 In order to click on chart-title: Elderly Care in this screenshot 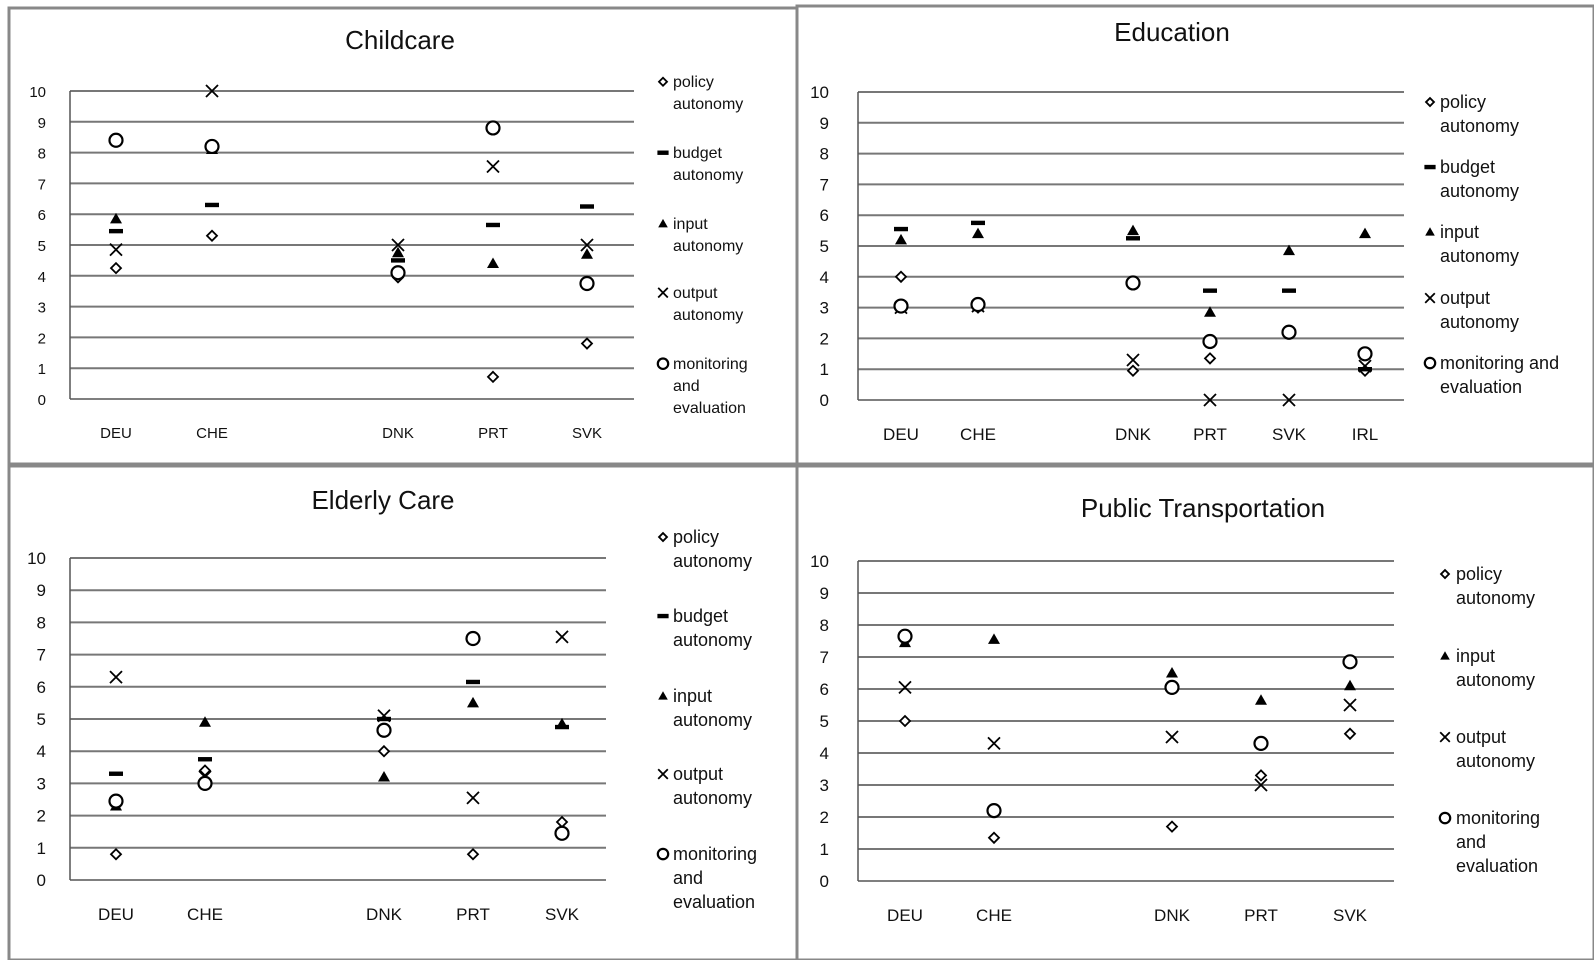, I will do `click(382, 500)`.